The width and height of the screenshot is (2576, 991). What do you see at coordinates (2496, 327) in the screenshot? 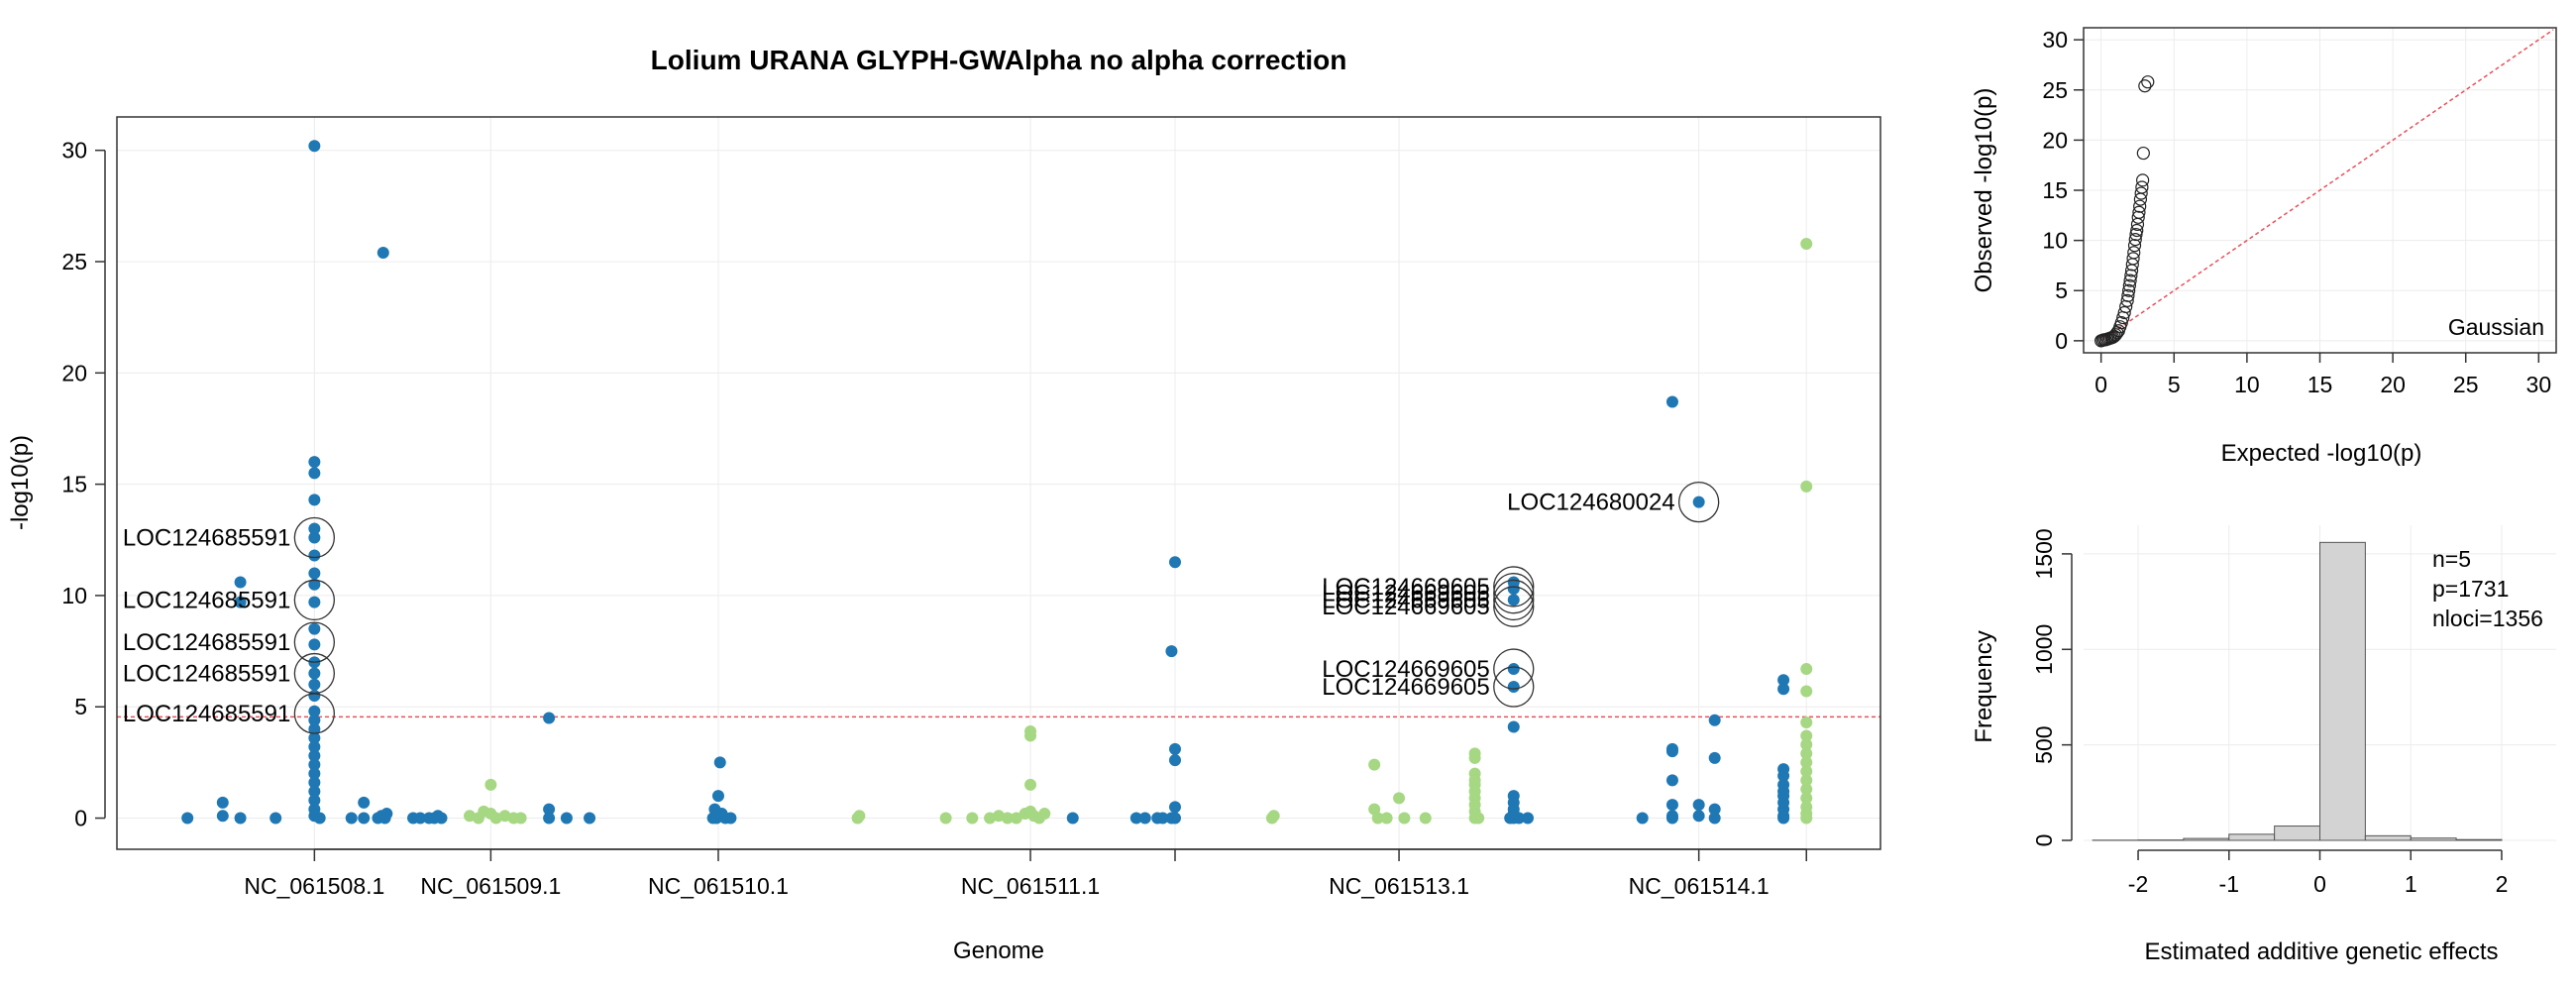
I see `qq-legend-label: Gaussian` at bounding box center [2496, 327].